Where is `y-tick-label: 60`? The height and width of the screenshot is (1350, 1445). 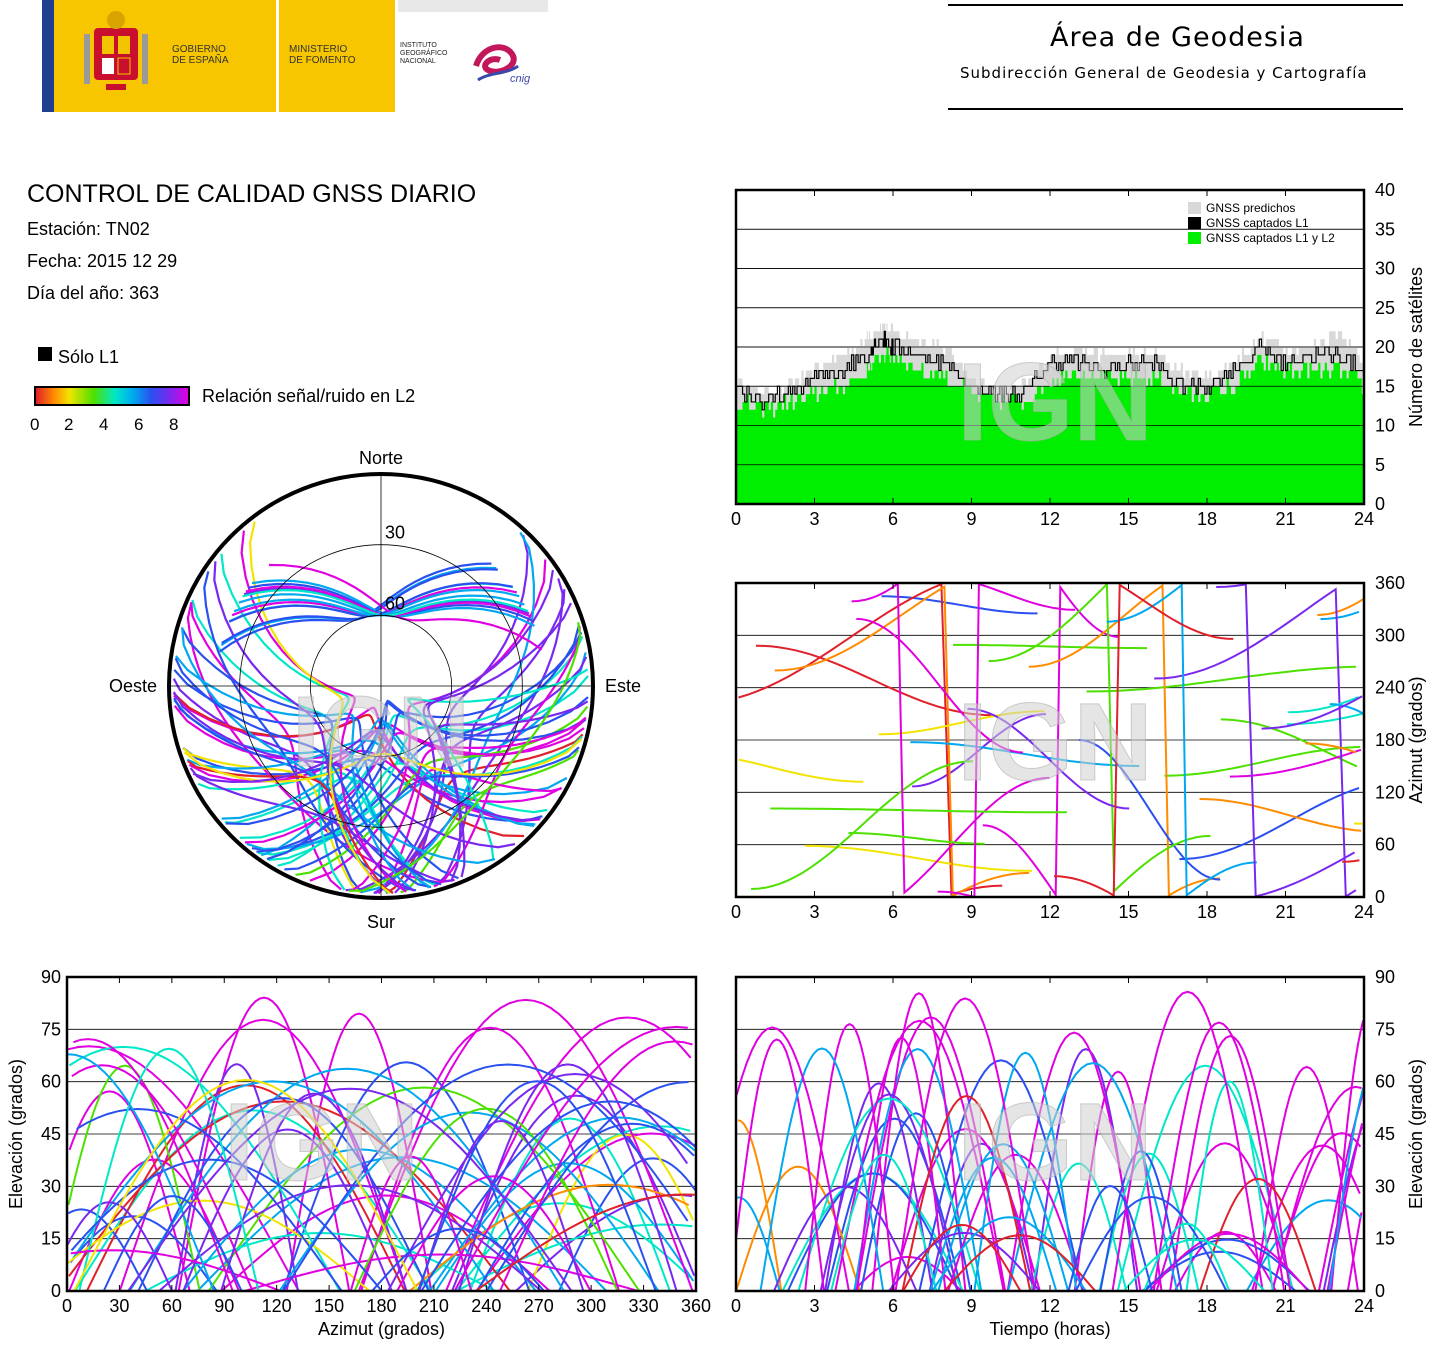 y-tick-label: 60 is located at coordinates (1385, 845).